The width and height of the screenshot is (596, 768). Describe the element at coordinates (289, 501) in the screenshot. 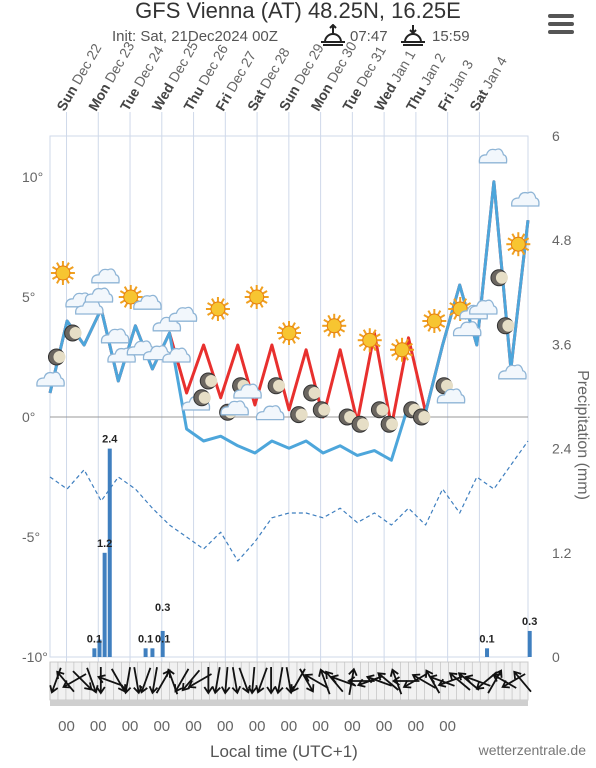

I see `dewpoint-line` at that location.